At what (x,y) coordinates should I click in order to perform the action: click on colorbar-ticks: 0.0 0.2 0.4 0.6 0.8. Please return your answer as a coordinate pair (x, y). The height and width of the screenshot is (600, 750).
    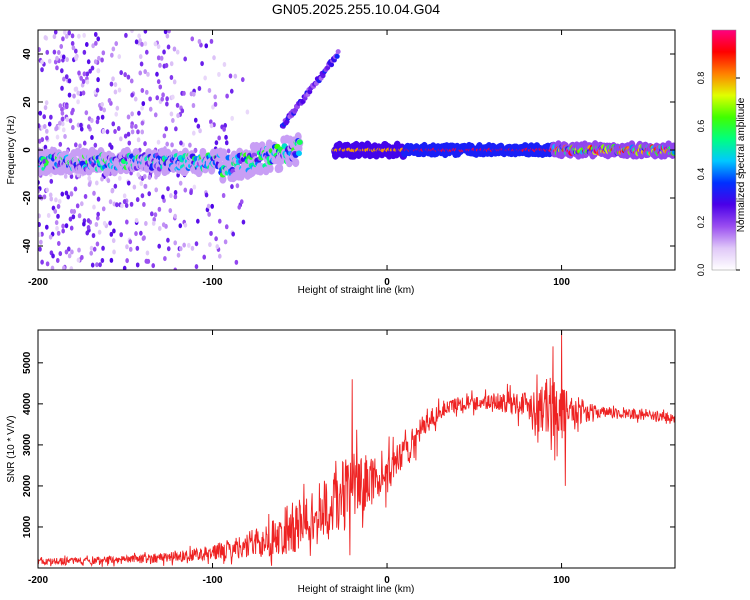
    Looking at the image, I should click on (718, 174).